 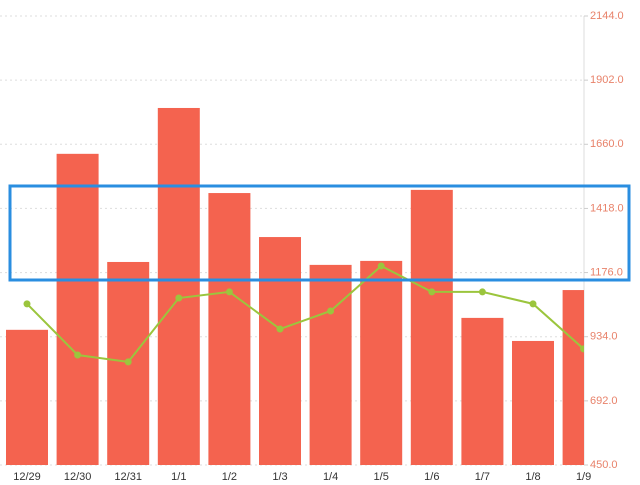 What do you see at coordinates (607, 144) in the screenshot?
I see `y-tick-label: 1660.0` at bounding box center [607, 144].